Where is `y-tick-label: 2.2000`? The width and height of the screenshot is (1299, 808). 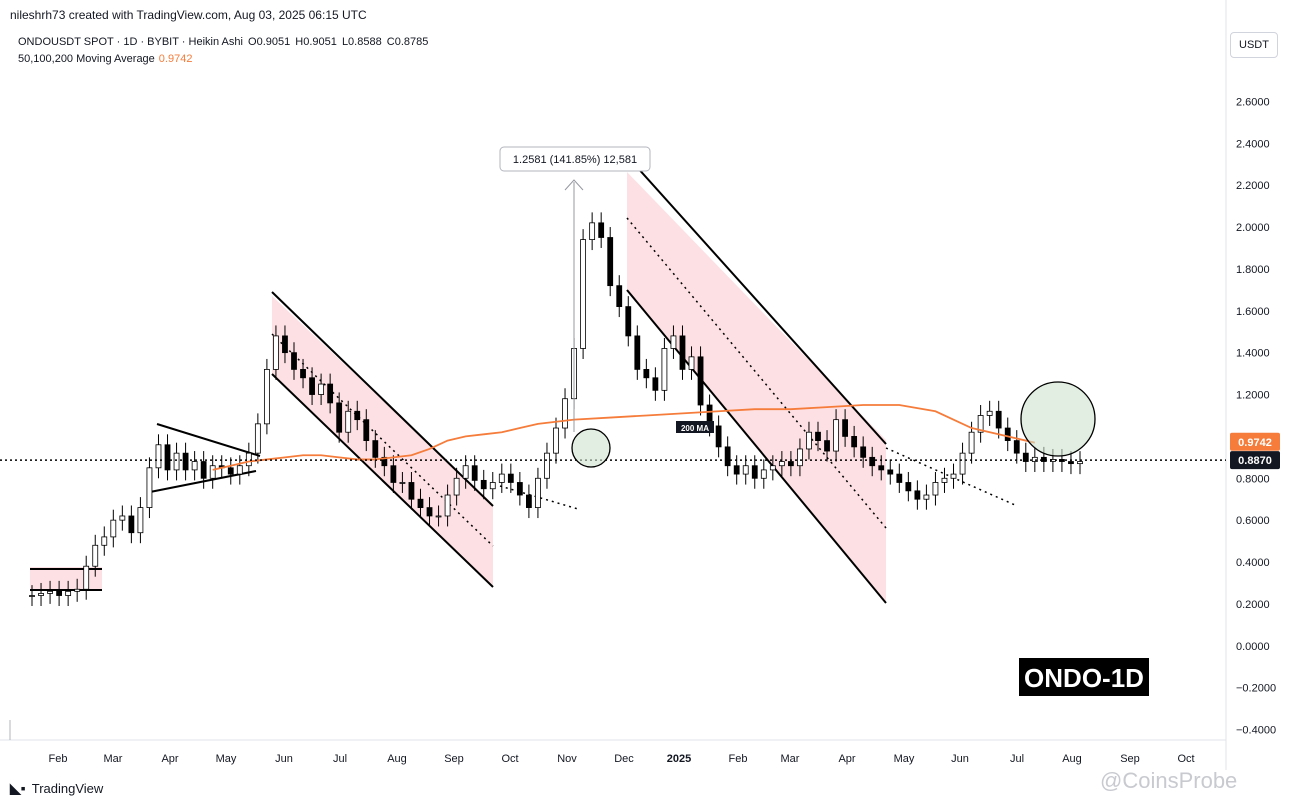 y-tick-label: 2.2000 is located at coordinates (1253, 186).